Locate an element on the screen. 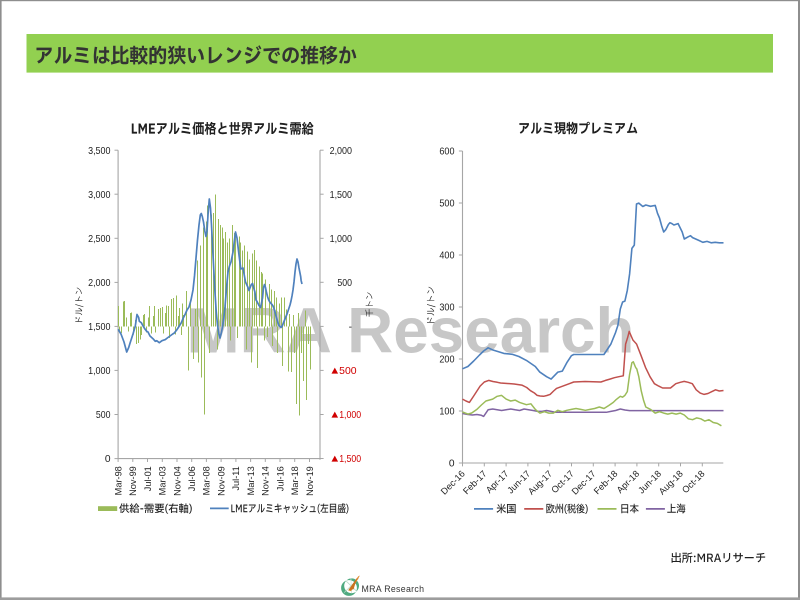 The width and height of the screenshot is (800, 605). svg-text: 3,500 is located at coordinates (99, 151).